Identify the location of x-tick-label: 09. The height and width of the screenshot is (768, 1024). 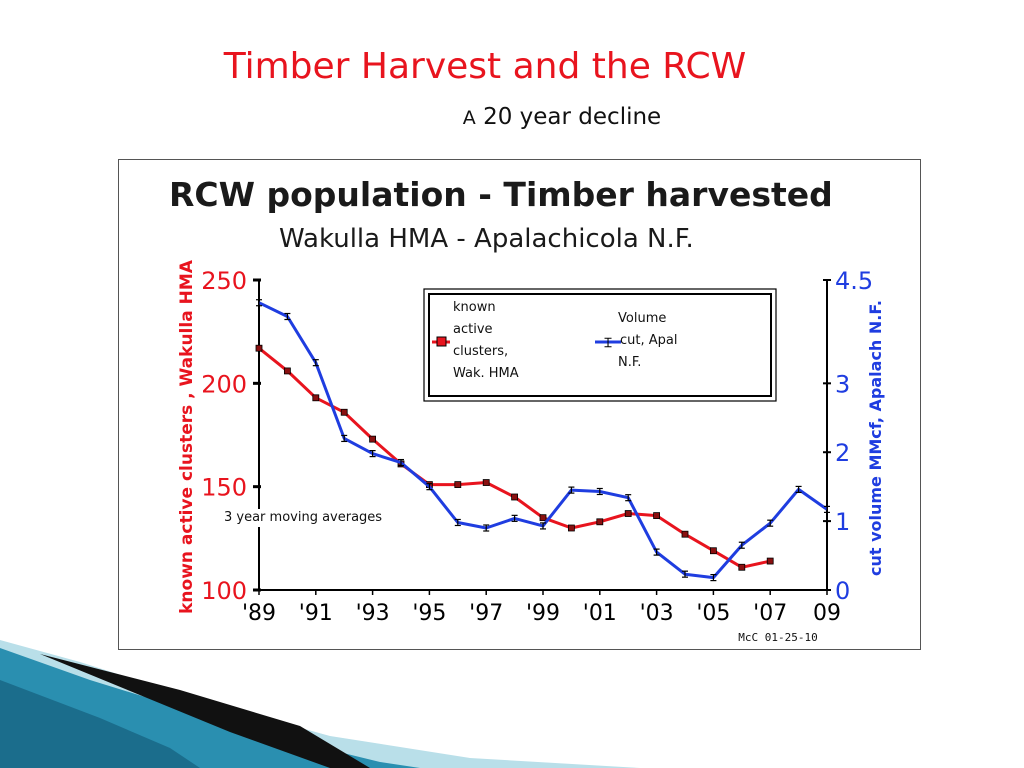
(827, 613).